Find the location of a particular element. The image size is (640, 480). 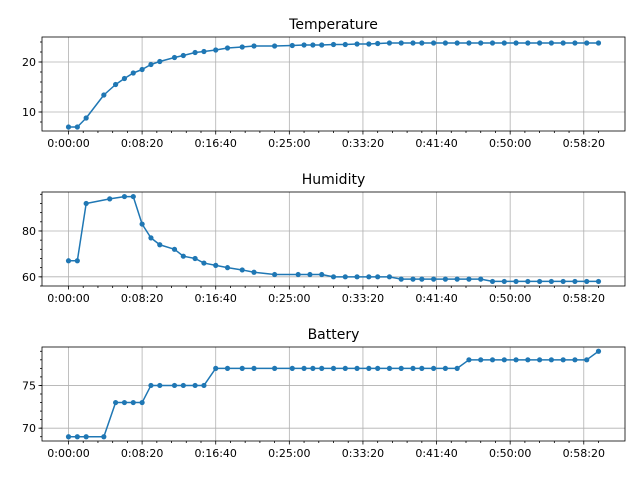

y-tick-label: 20 is located at coordinates (29, 62).